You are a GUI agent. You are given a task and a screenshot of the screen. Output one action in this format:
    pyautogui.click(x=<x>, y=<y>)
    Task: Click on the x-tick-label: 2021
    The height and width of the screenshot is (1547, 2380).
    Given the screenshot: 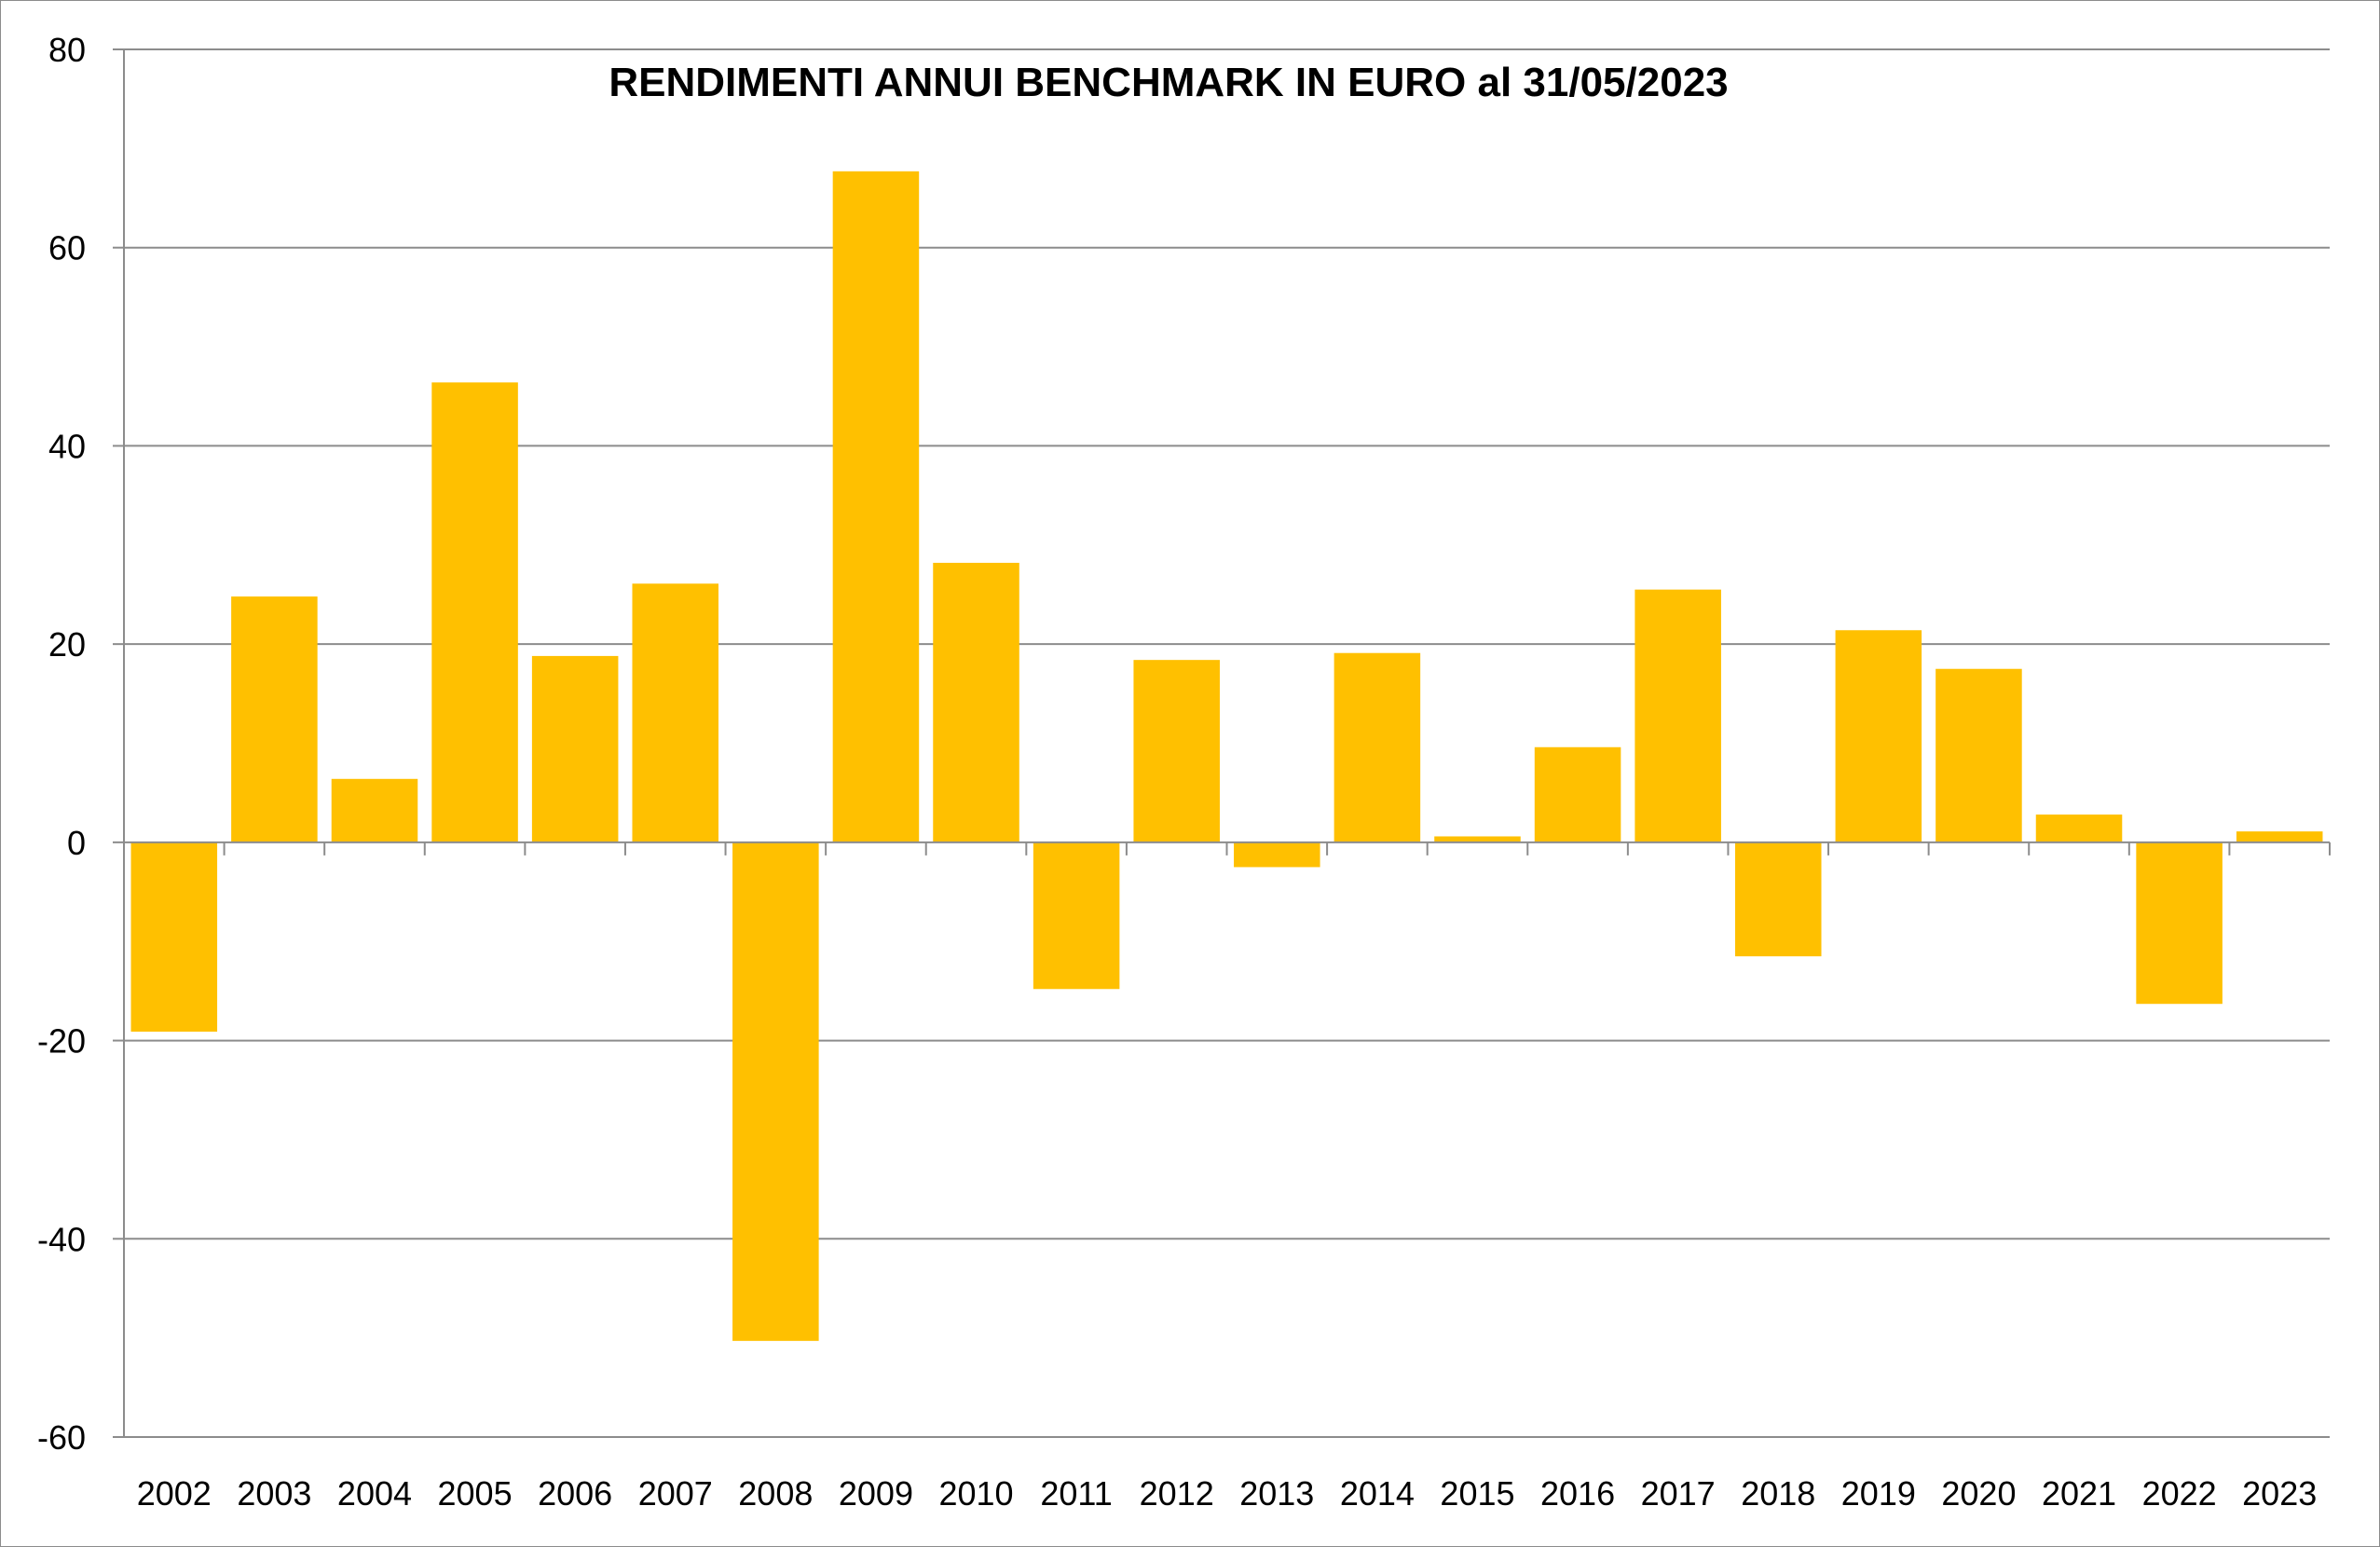 What is the action you would take?
    pyautogui.click(x=2079, y=1493)
    